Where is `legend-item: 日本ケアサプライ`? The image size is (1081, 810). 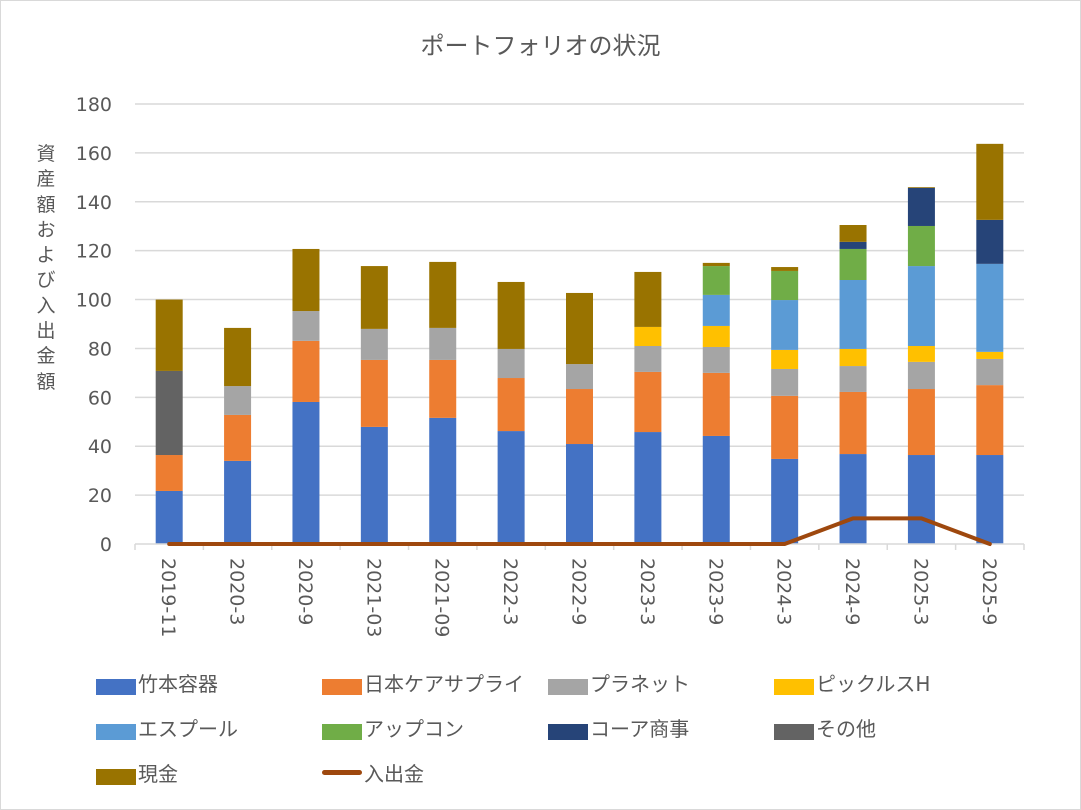
legend-item: 日本ケアサプライ is located at coordinates (423, 682).